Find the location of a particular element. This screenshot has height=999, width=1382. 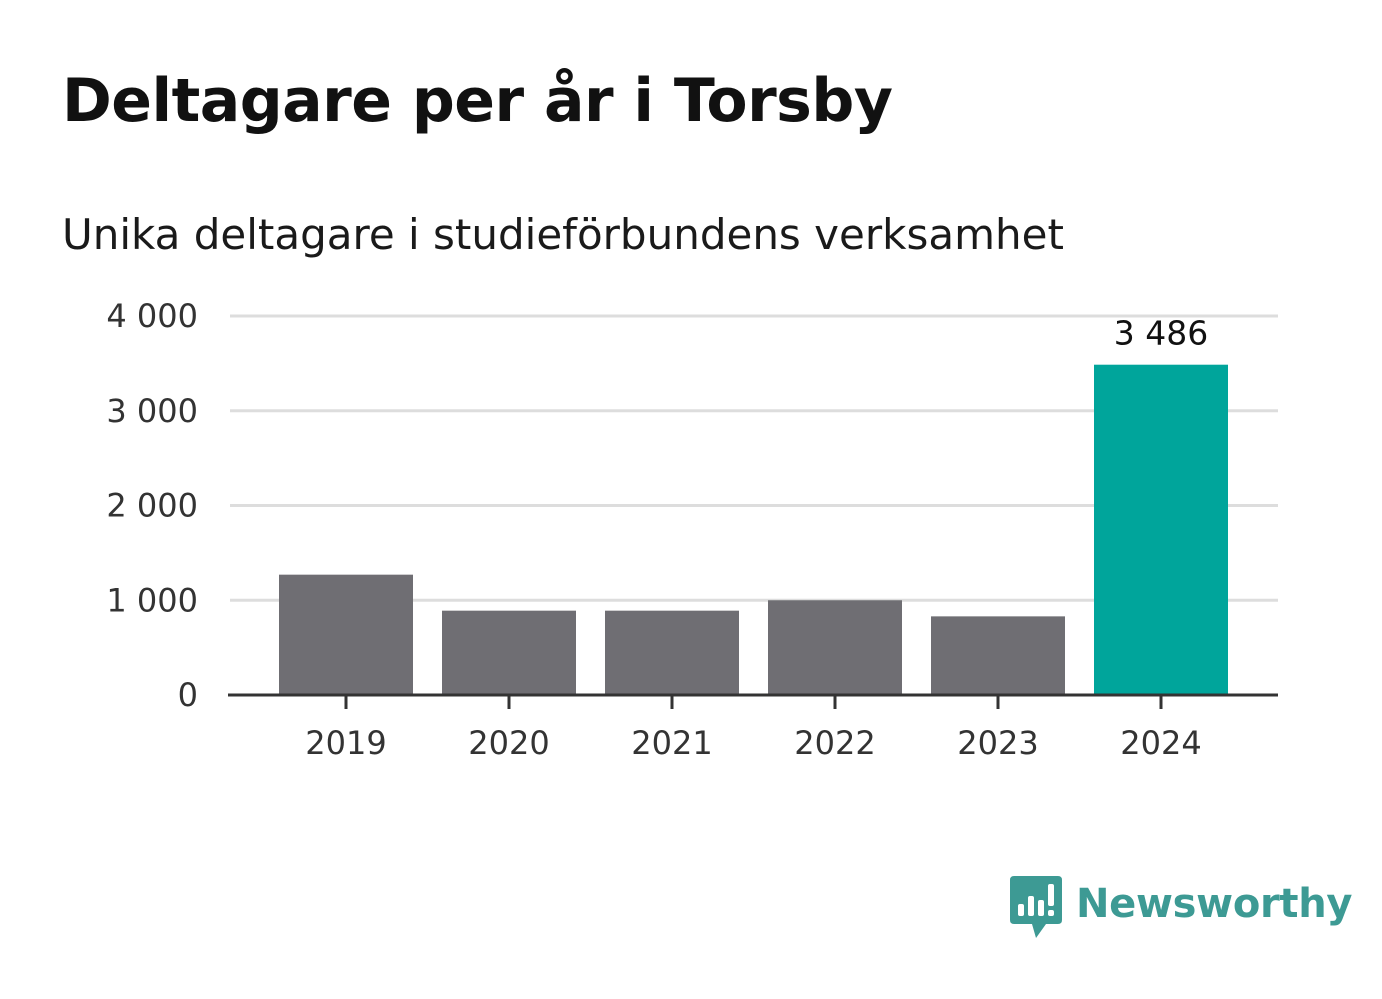

x-tick-label: 2022 is located at coordinates (834, 743).